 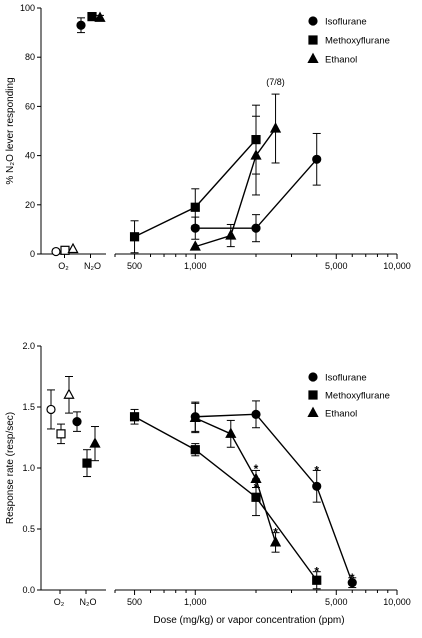 What do you see at coordinates (134, 602) in the screenshot?
I see `panel2-x-tick-label: 500` at bounding box center [134, 602].